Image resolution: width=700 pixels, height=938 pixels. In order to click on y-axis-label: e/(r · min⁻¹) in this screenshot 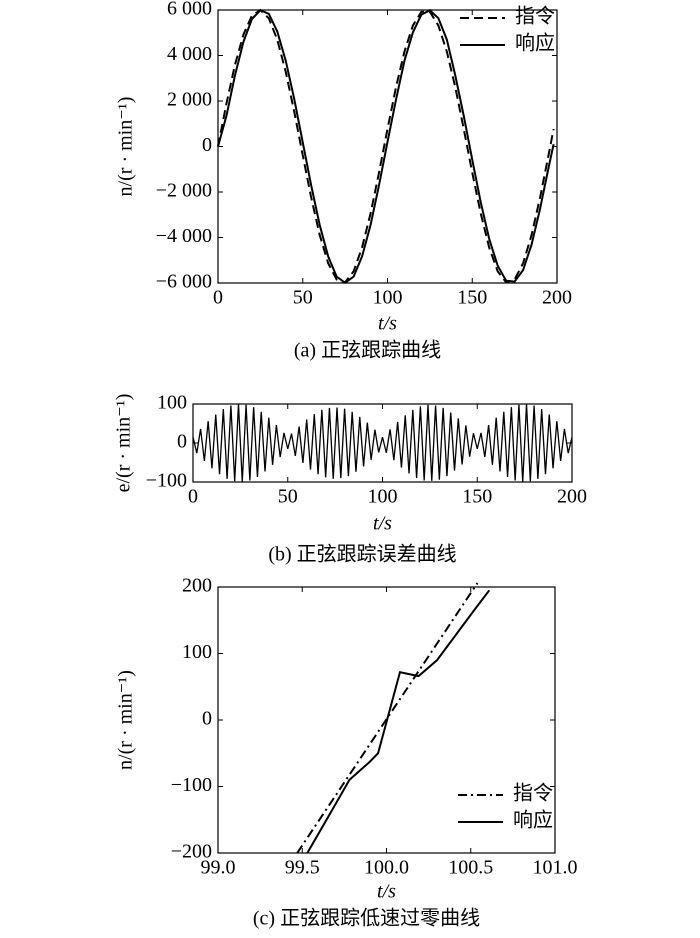, I will do `click(124, 443)`.